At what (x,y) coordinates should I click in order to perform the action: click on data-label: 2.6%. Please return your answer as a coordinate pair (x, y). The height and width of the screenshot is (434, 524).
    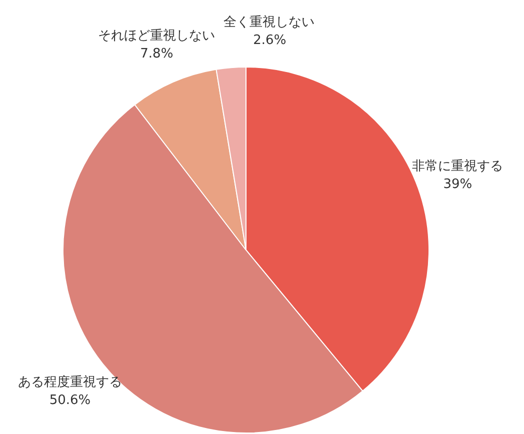
    Looking at the image, I should click on (269, 40).